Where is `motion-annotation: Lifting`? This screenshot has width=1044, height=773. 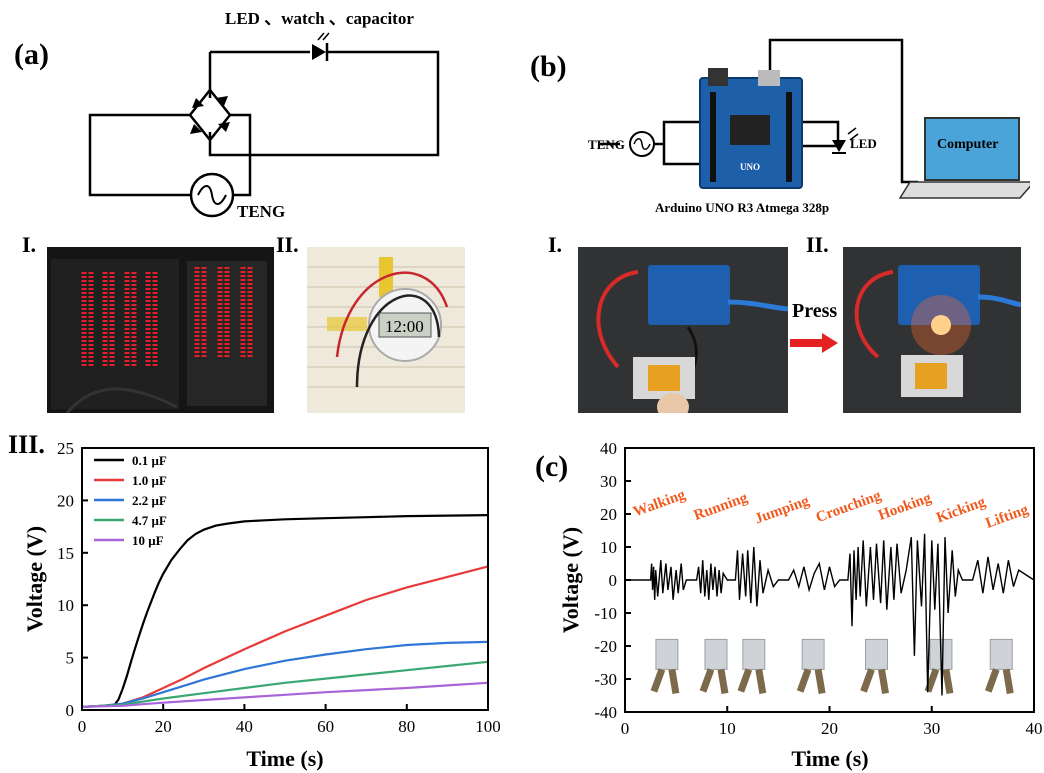 motion-annotation: Lifting is located at coordinates (1007, 517).